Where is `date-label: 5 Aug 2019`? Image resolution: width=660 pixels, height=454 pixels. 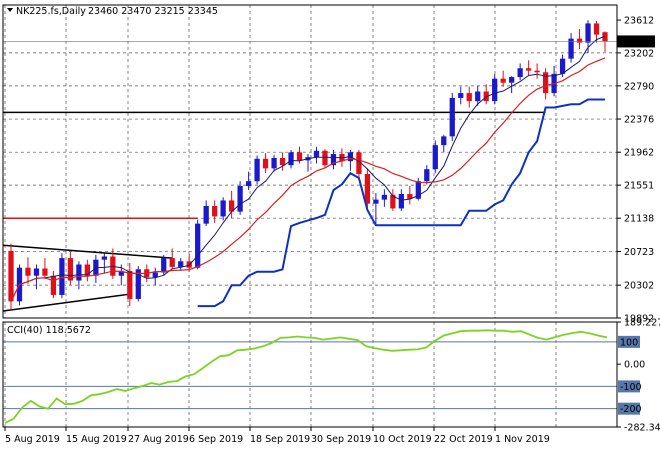 date-label: 5 Aug 2019 is located at coordinates (32, 439).